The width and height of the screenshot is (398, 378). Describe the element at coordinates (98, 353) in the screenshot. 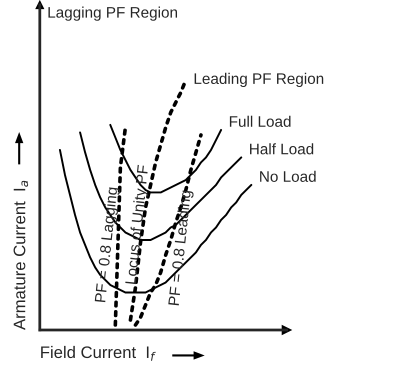

I see `x-axis-title: Field Current I$_{f}$` at that location.